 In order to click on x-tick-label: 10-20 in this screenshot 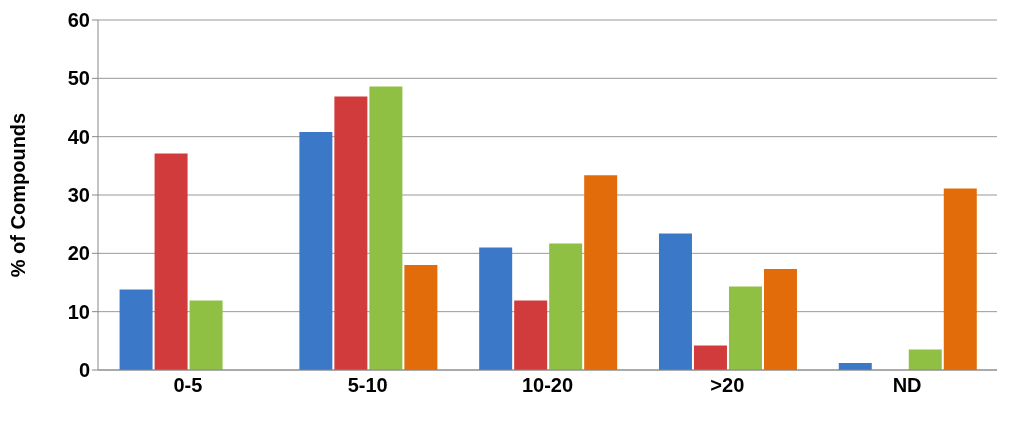, I will do `click(547, 385)`.